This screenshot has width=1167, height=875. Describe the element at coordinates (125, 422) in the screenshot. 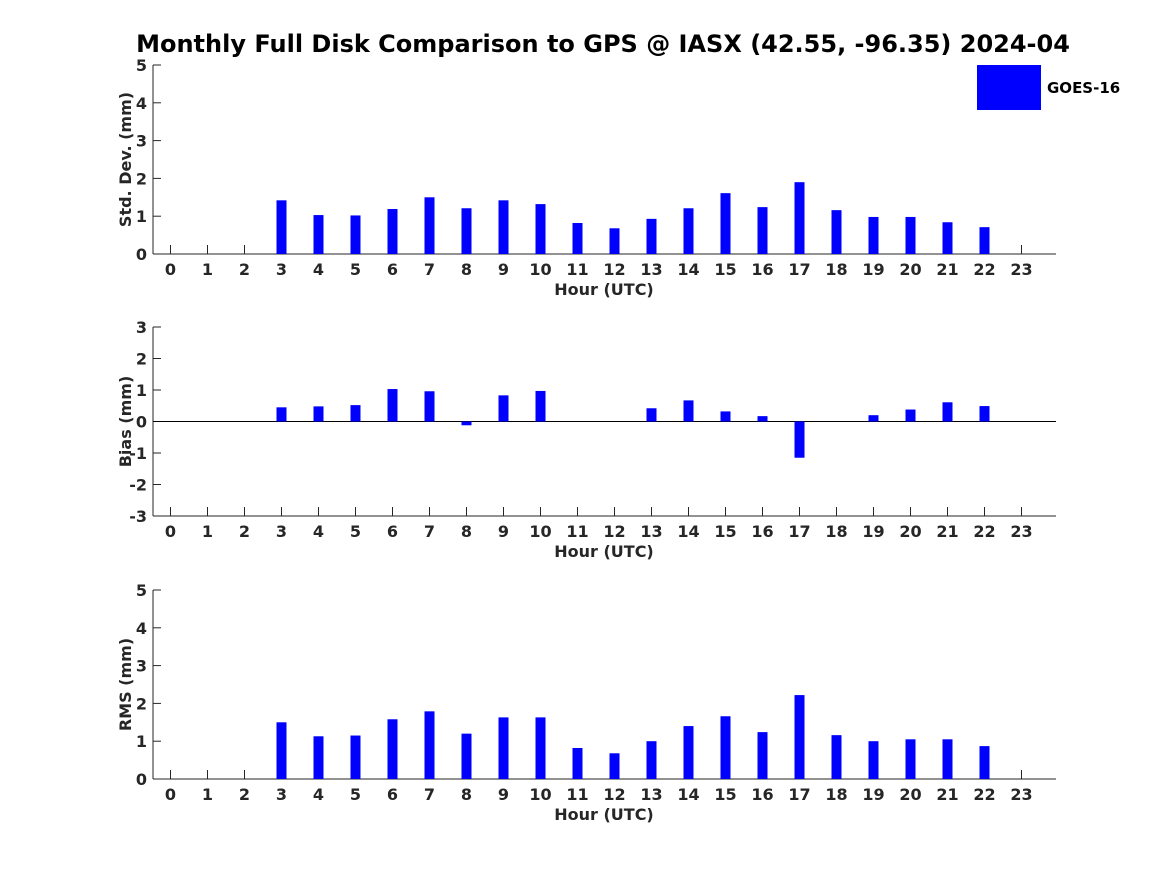

I see `y-axis-label: Bias (mm)` at that location.